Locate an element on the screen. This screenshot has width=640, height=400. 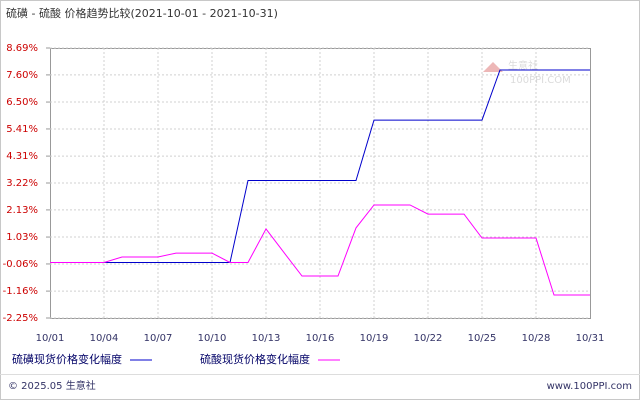
y-tick-label: 7.60% is located at coordinates (22, 75).